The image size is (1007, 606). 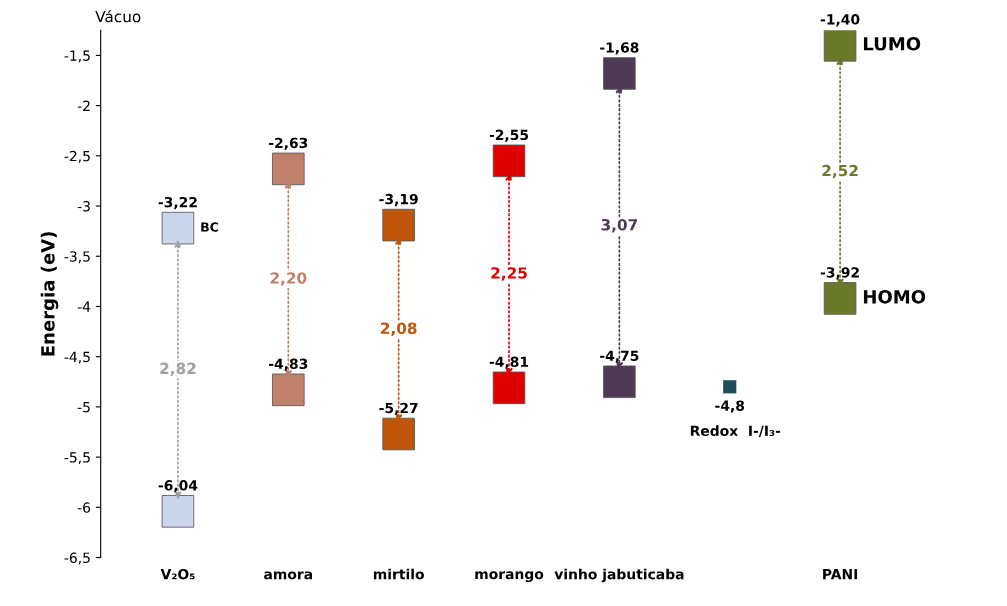 What do you see at coordinates (83, 407) in the screenshot?
I see `y-tick-label: -5` at bounding box center [83, 407].